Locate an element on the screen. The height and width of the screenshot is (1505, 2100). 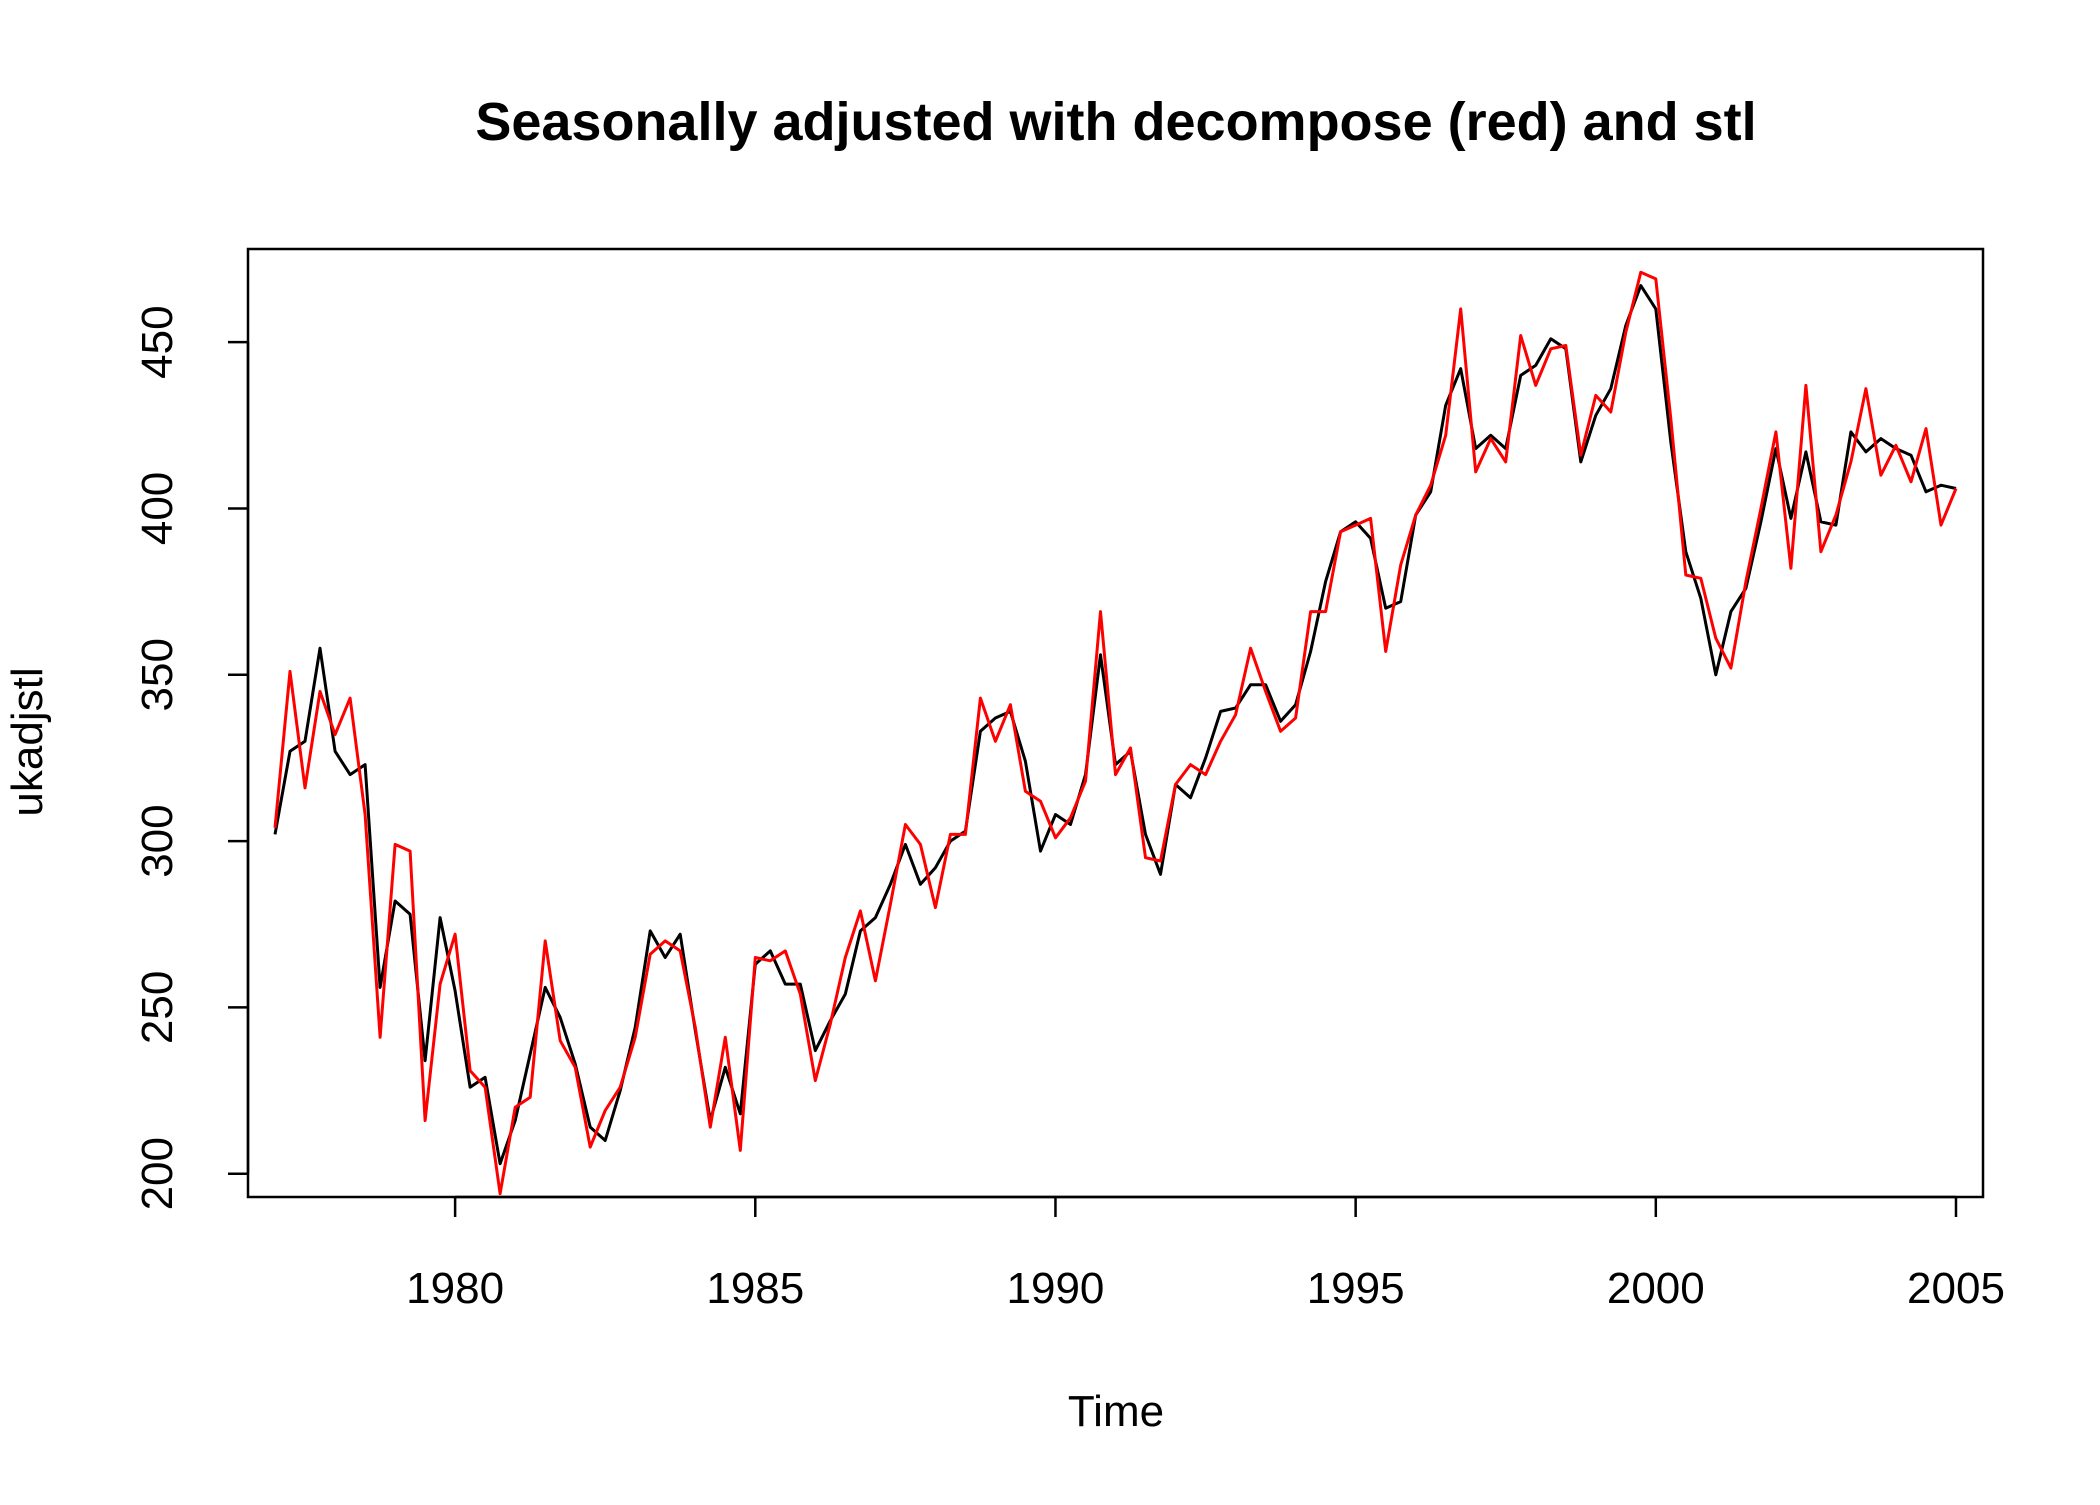
y-tick-label: 350 is located at coordinates (157, 674).